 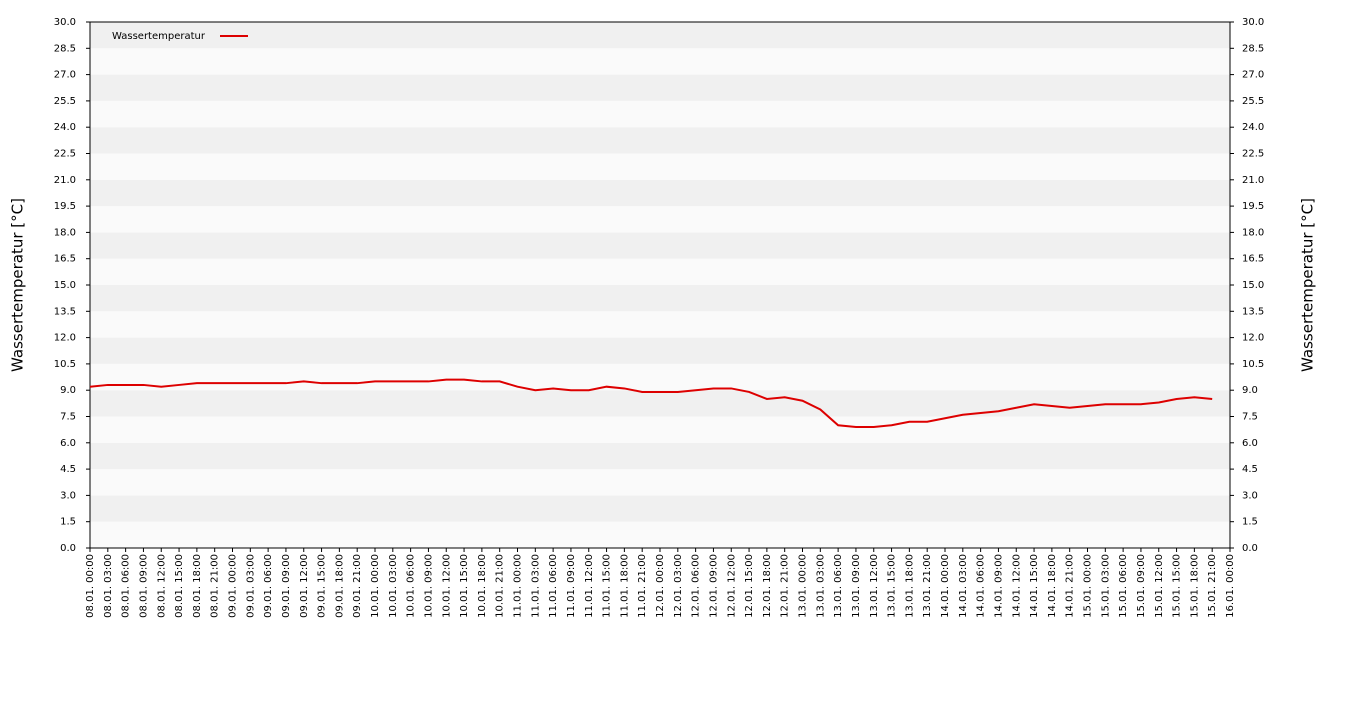 I want to click on y-axis-title: Wassertemperatur [°C], so click(x=18, y=285).